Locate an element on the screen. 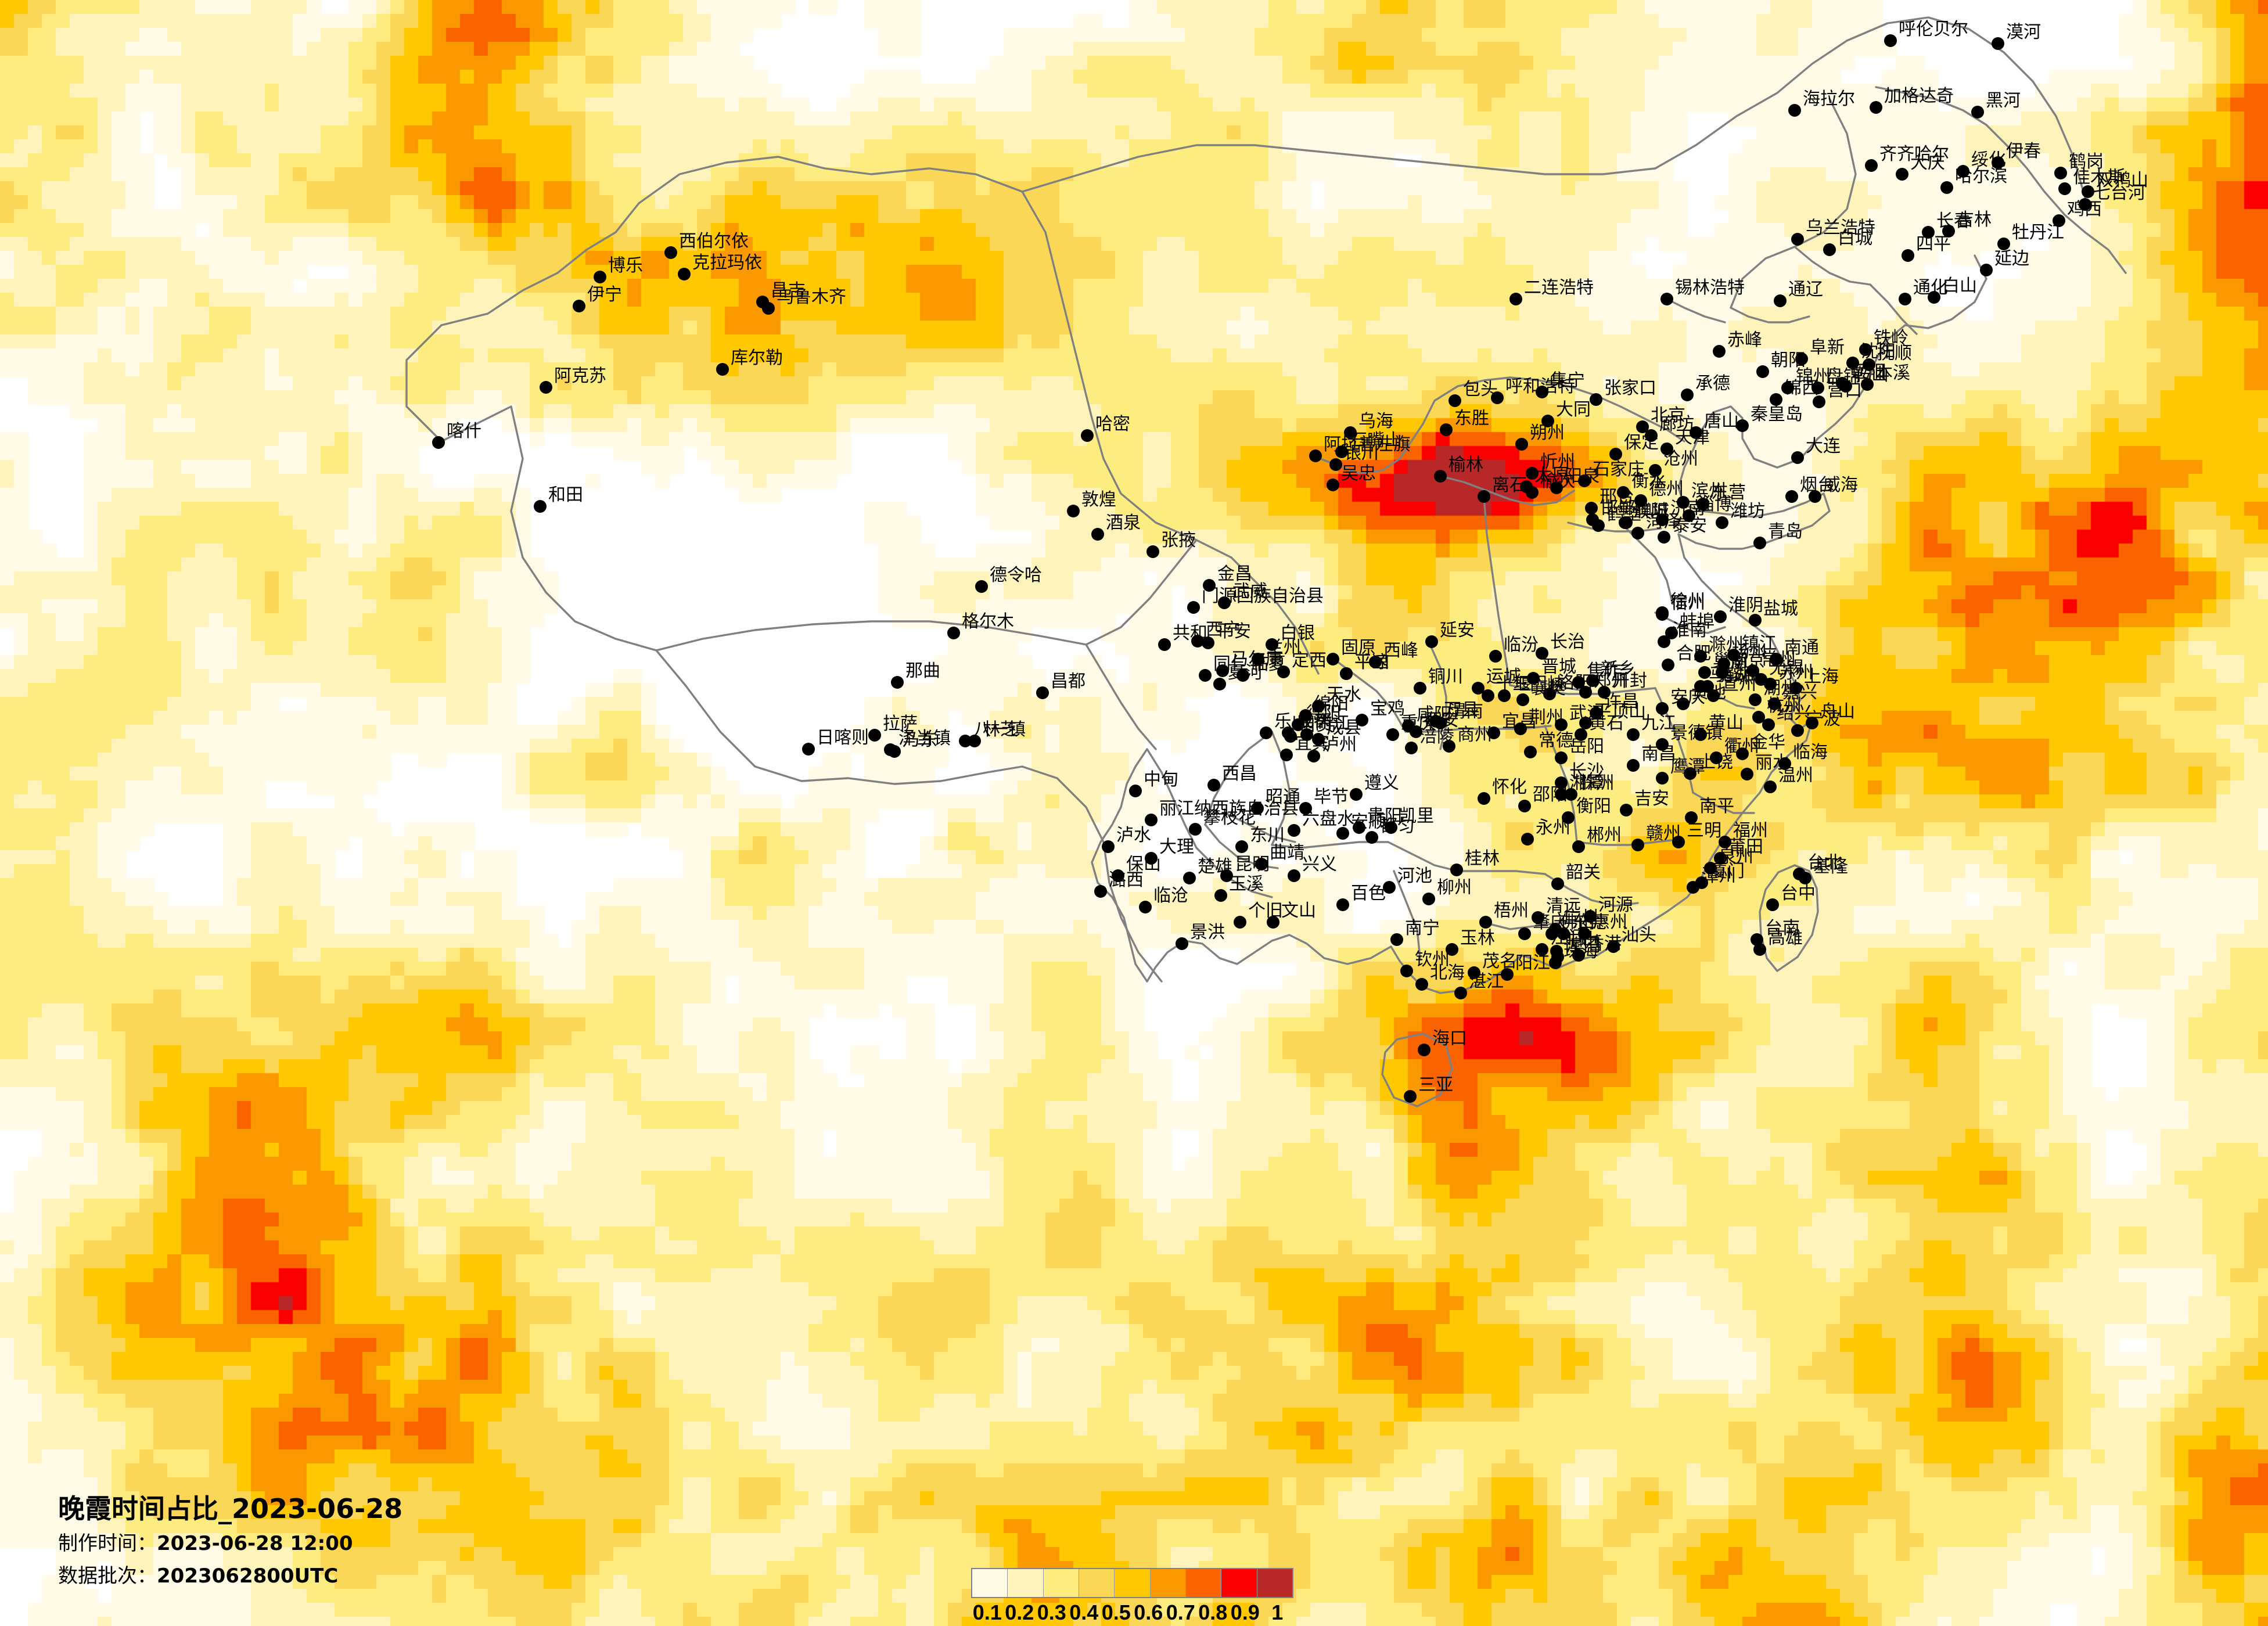 Image resolution: width=2268 pixels, height=1626 pixels. city-label: 银川 is located at coordinates (1361, 453).